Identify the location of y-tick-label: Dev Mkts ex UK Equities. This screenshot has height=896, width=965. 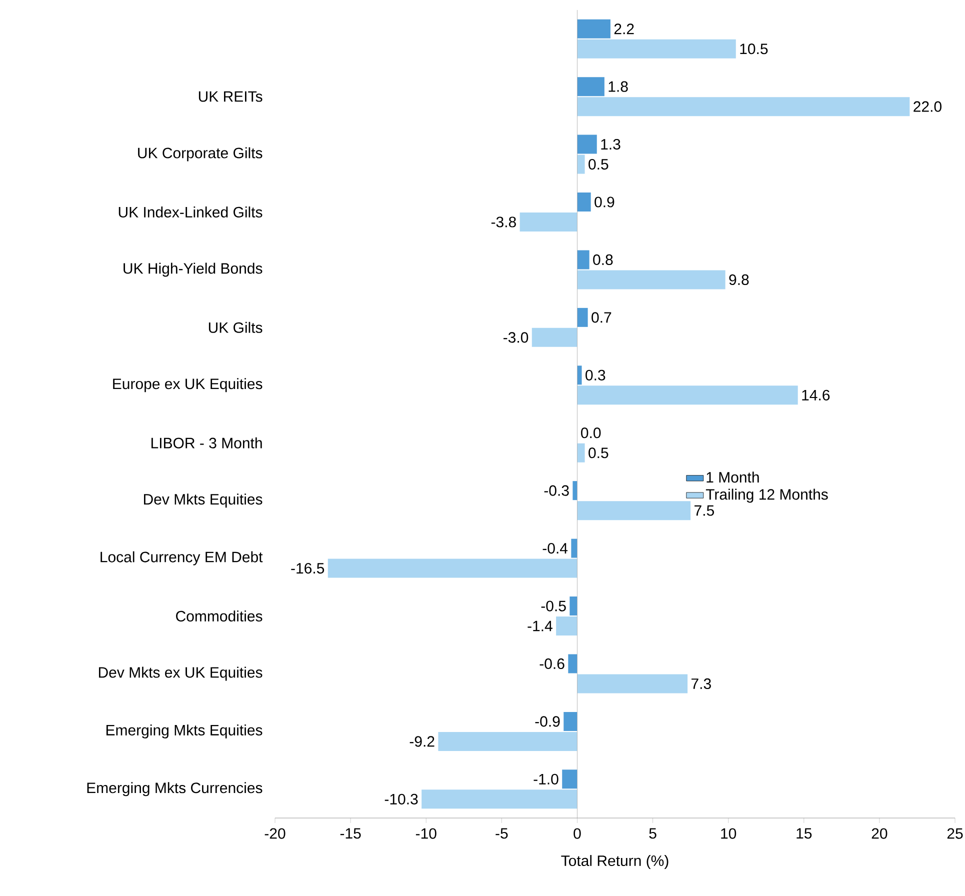
(180, 673).